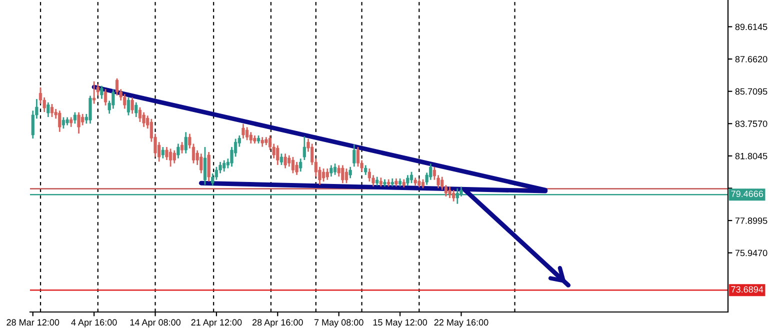  What do you see at coordinates (339, 323) in the screenshot?
I see `x-tick-label: 7 May 08:00` at bounding box center [339, 323].